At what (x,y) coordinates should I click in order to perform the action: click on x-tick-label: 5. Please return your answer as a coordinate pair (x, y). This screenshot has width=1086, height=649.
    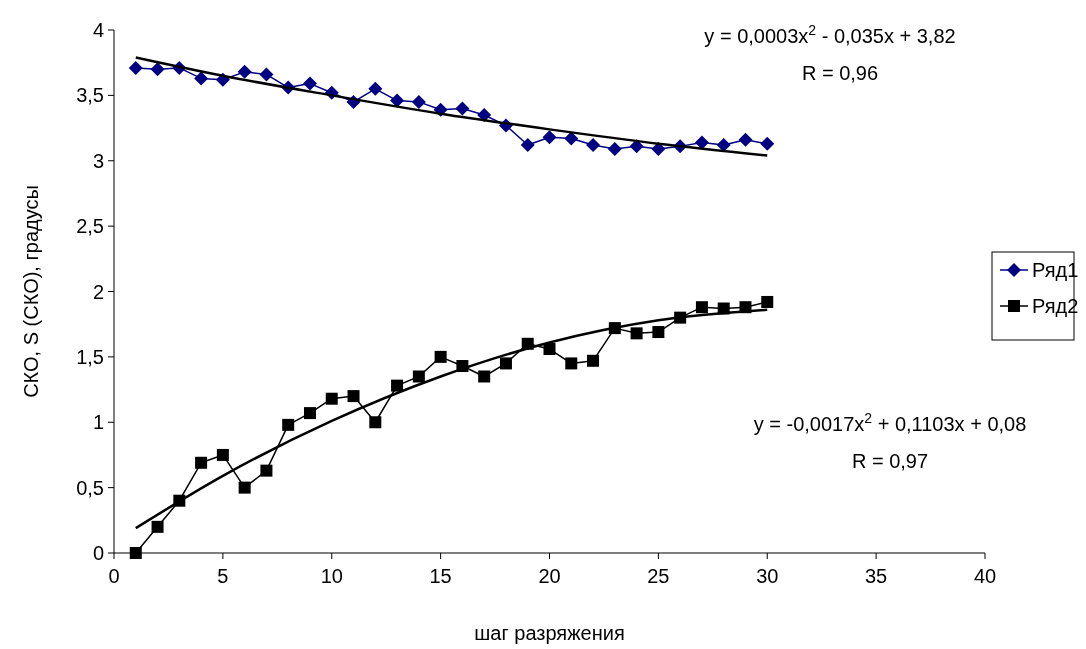
    Looking at the image, I should click on (223, 576).